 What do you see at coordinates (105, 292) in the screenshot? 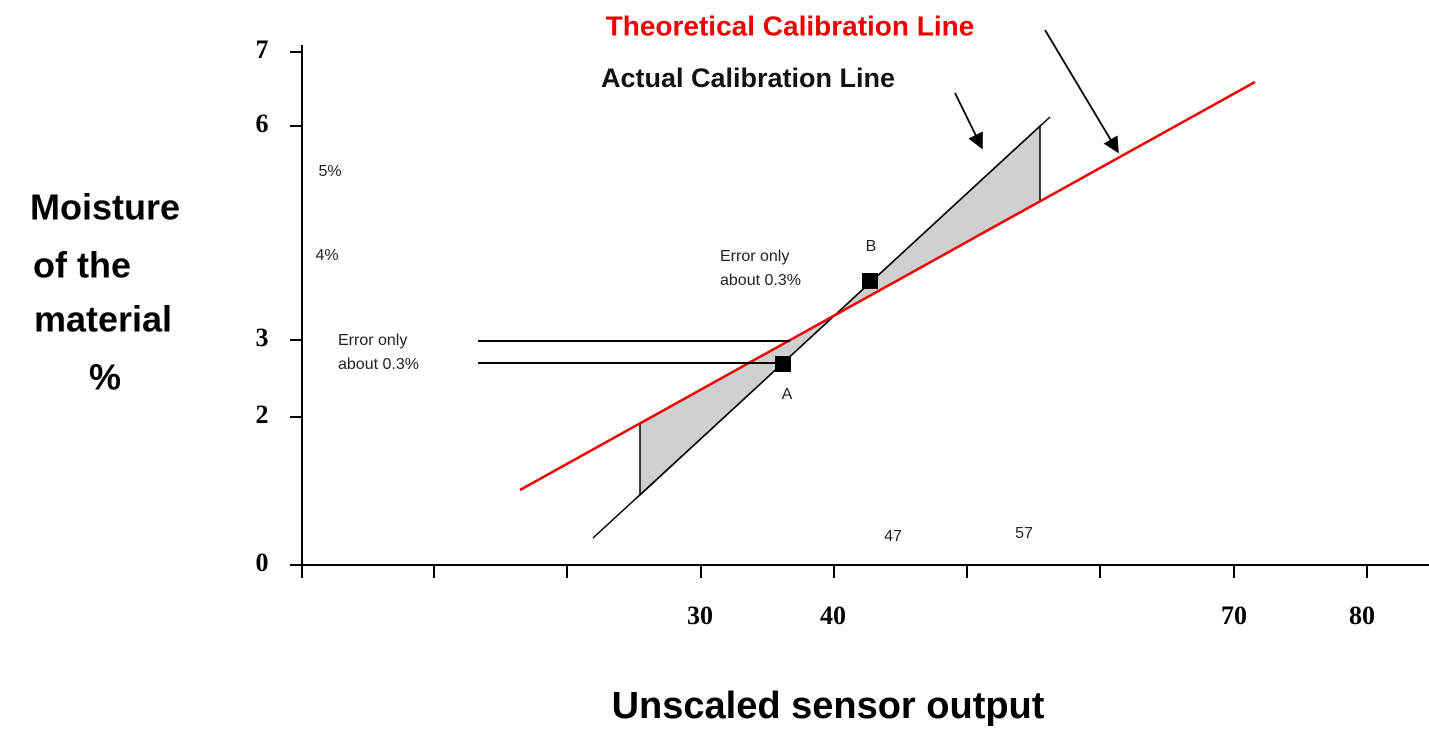
I see `y-axis-title: Moisture of the material %` at bounding box center [105, 292].